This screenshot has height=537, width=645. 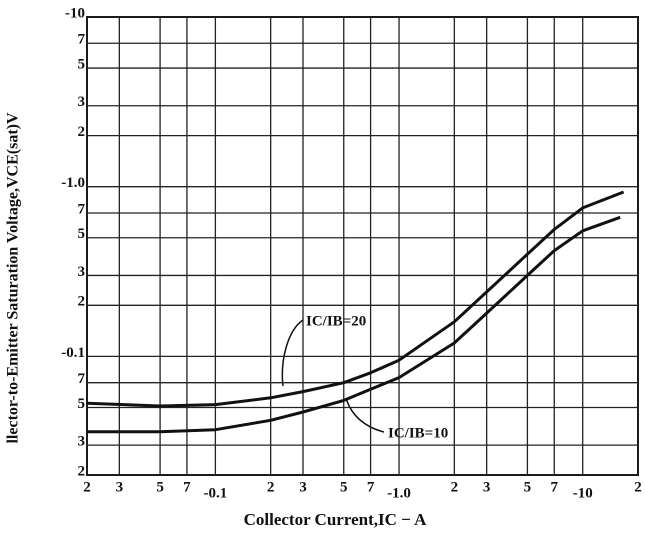 What do you see at coordinates (73, 353) in the screenshot?
I see `y-tick-label: -0.1` at bounding box center [73, 353].